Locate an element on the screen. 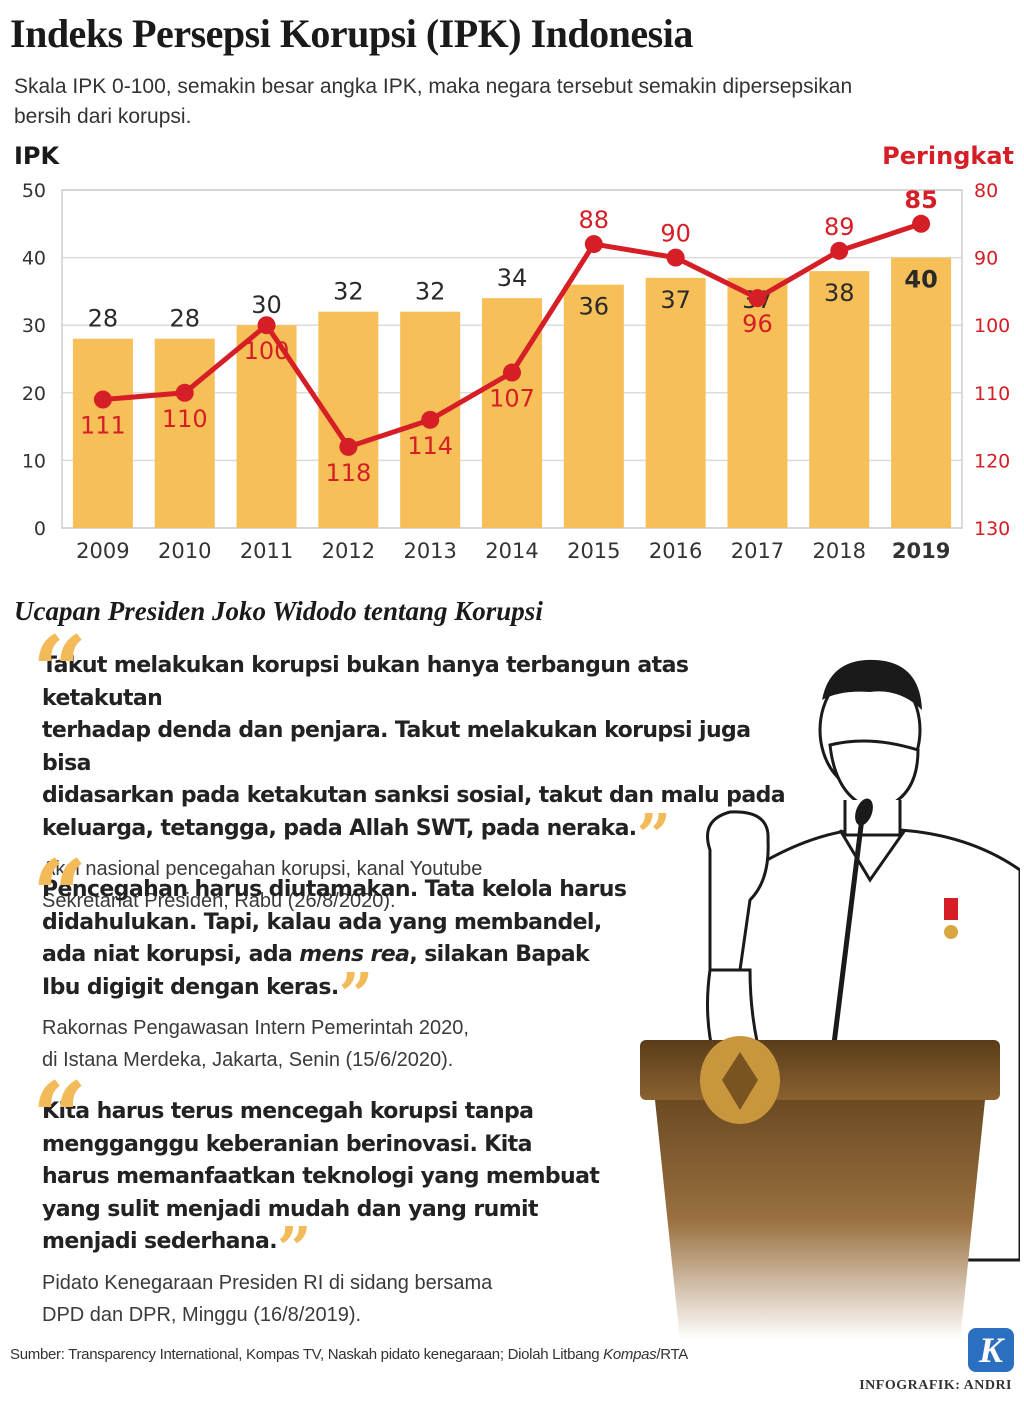 Image resolution: width=1024 pixels, height=1404 pixels. rank-value-label: 96 is located at coordinates (757, 324).